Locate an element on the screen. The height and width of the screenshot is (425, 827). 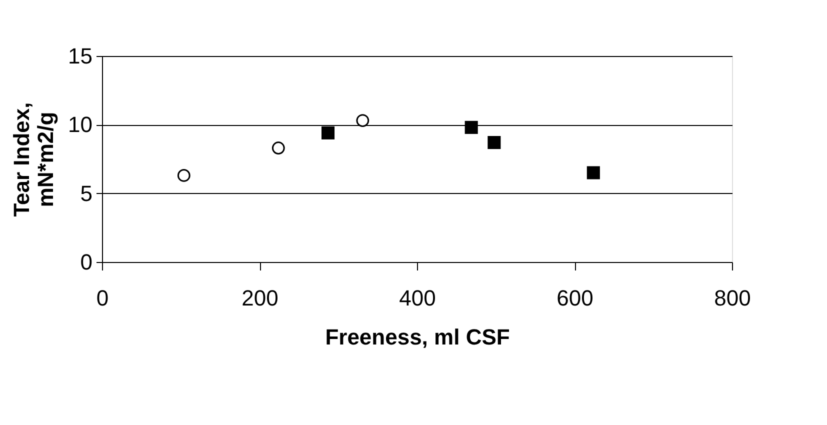
x-tick-label: 0 is located at coordinates (102, 298).